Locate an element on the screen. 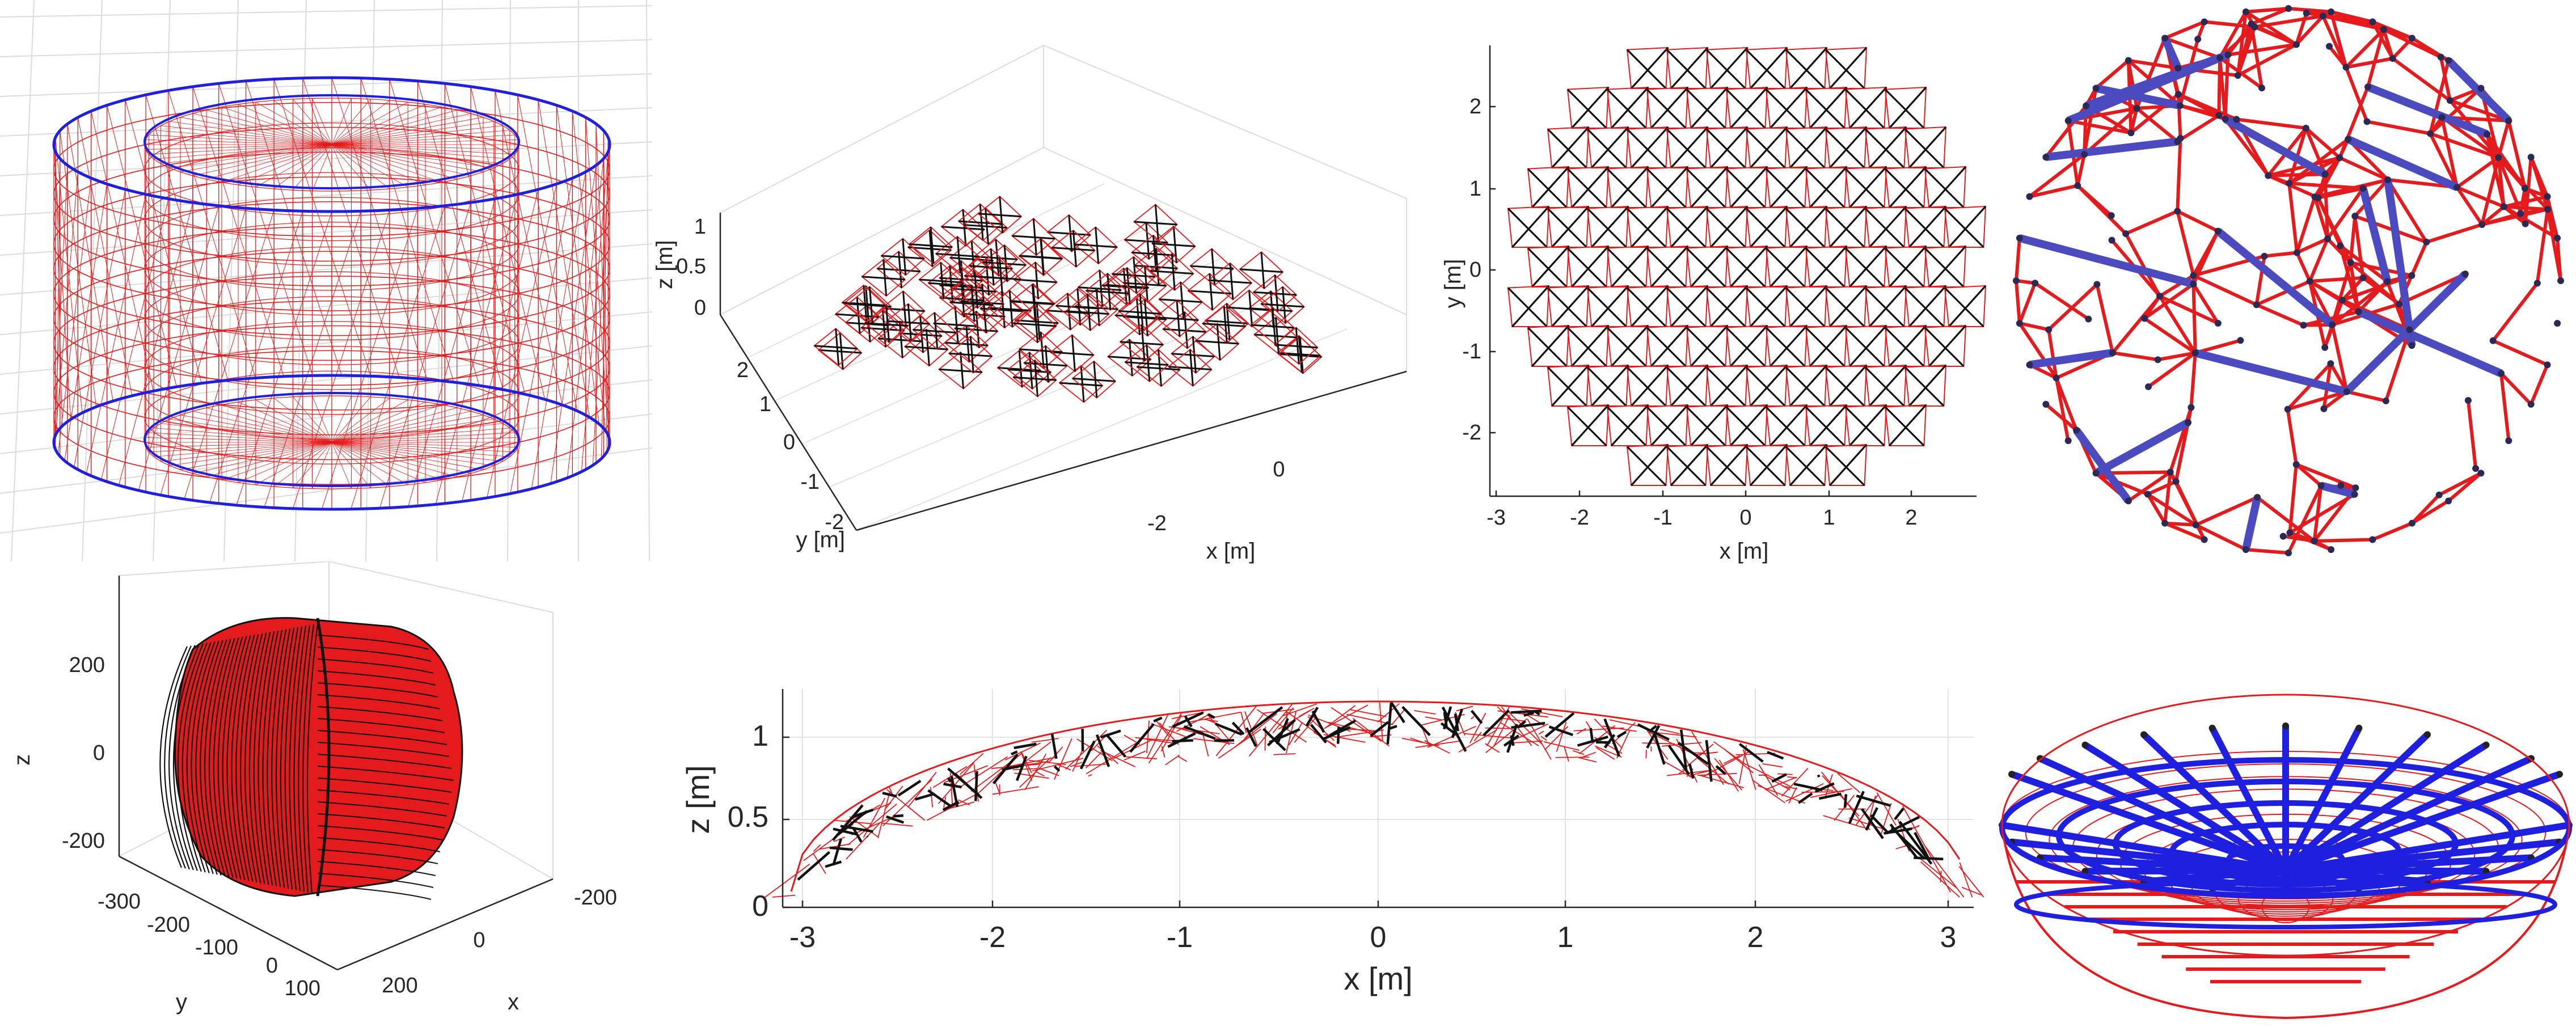 This screenshot has height=1027, width=2576. bowl-tensegrity-figure is located at coordinates (2283, 800).